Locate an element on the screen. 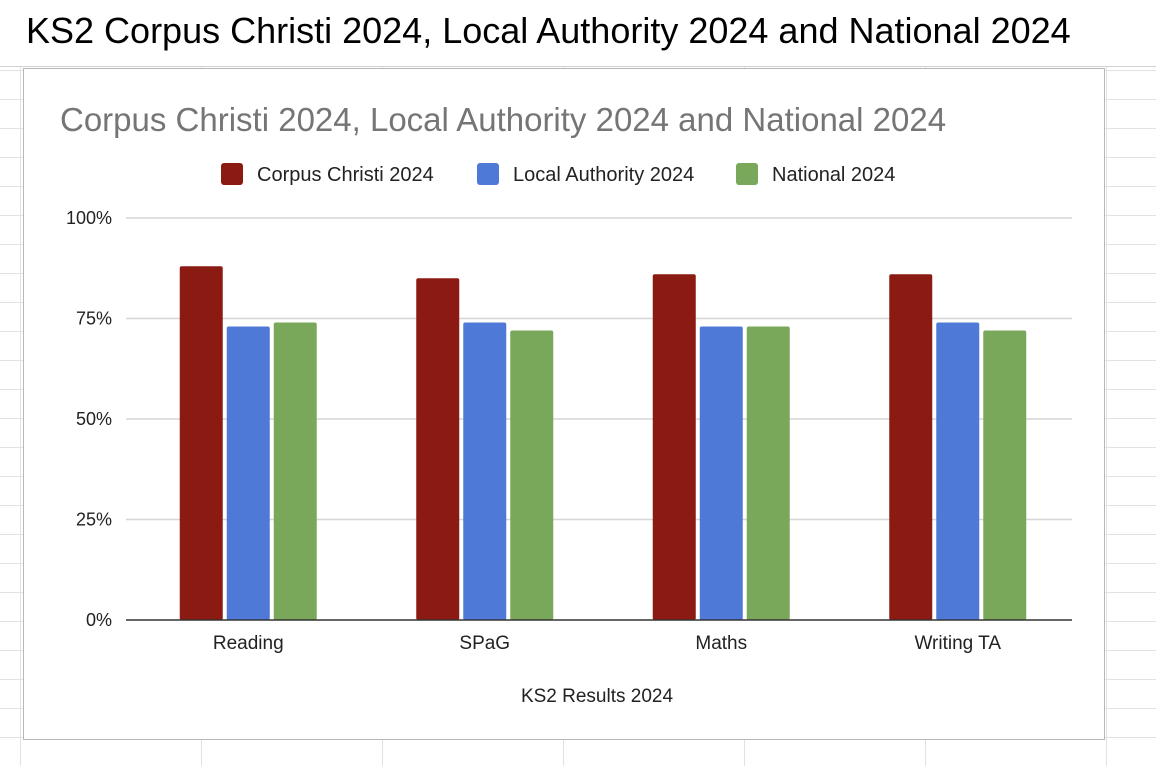 The width and height of the screenshot is (1156, 766). y-tick-label: 100% is located at coordinates (89, 218).